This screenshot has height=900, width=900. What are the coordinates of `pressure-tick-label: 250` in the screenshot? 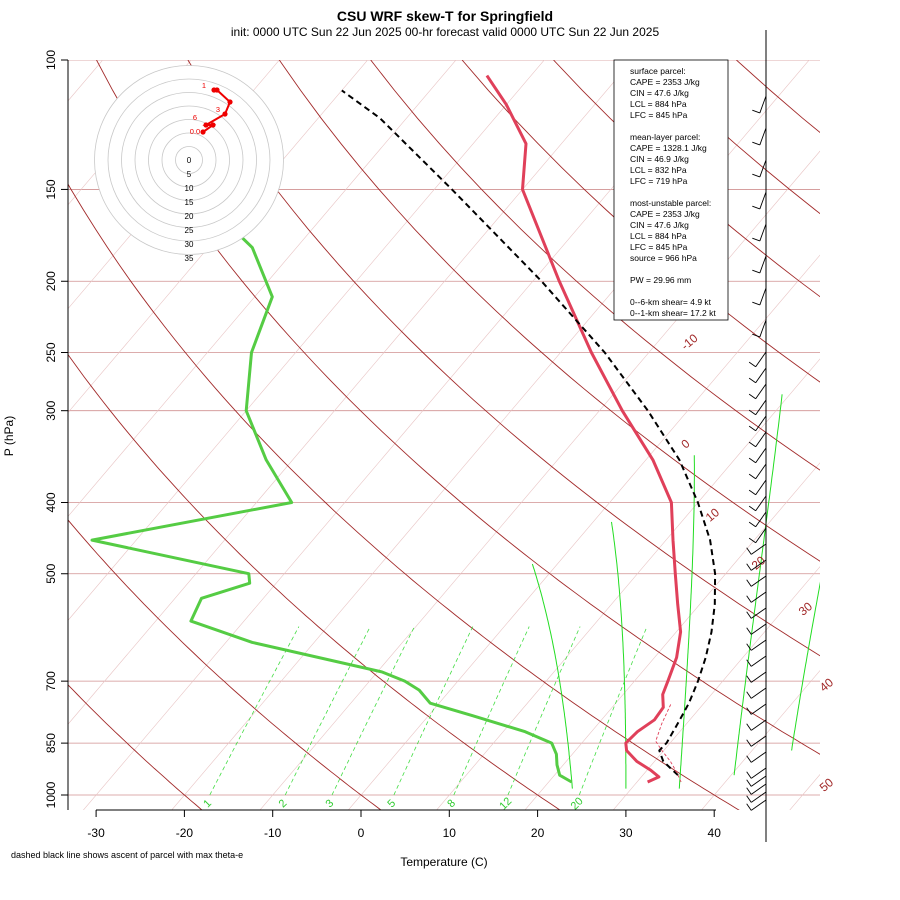 It's located at (51, 352).